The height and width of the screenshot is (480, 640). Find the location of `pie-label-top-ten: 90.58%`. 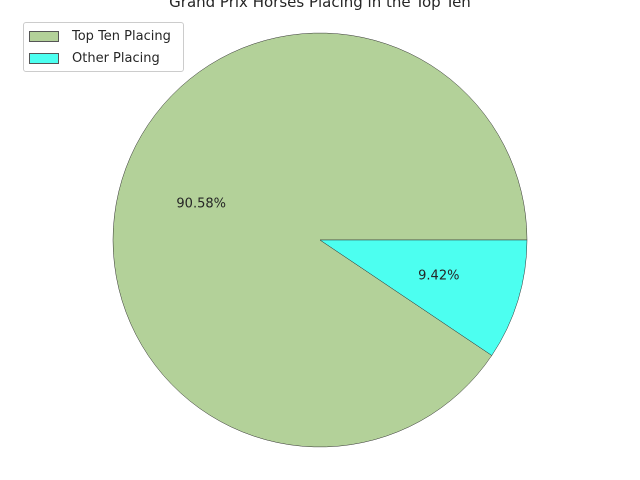

pie-label-top-ten: 90.58% is located at coordinates (201, 203).